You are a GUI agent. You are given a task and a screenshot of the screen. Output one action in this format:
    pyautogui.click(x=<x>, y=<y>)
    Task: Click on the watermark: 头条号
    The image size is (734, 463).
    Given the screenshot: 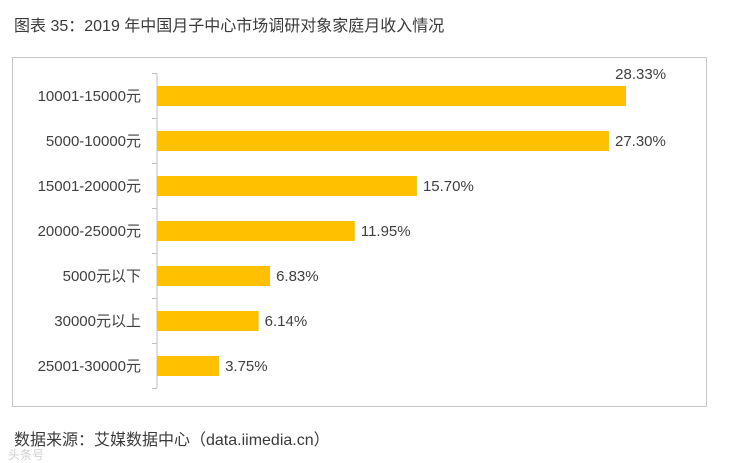 What is the action you would take?
    pyautogui.click(x=26, y=455)
    